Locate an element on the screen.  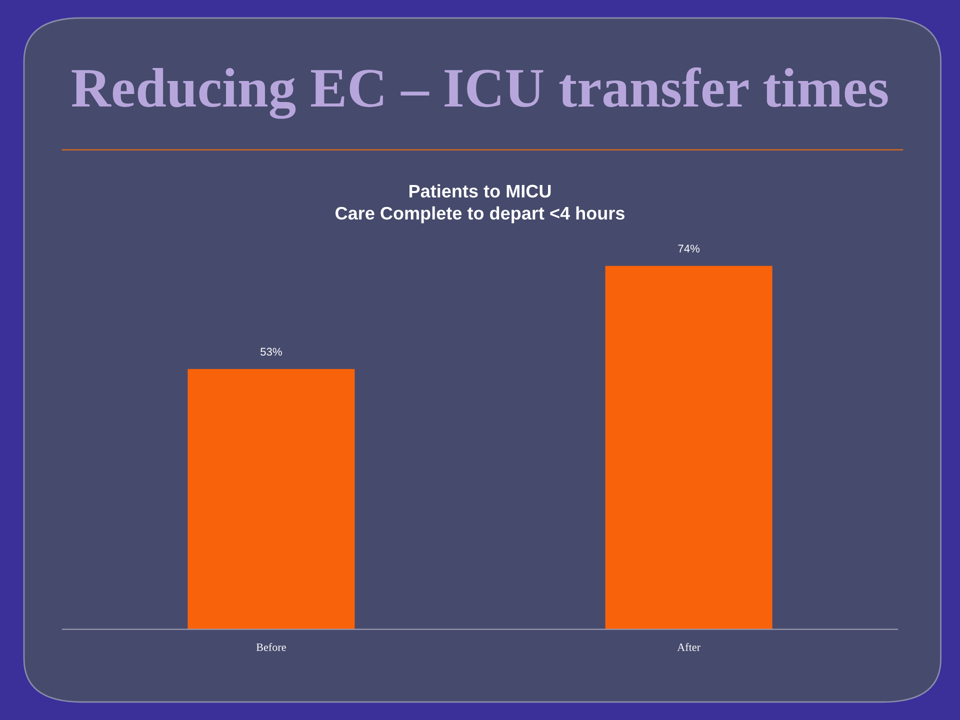
data-label: 74% is located at coordinates (689, 248).